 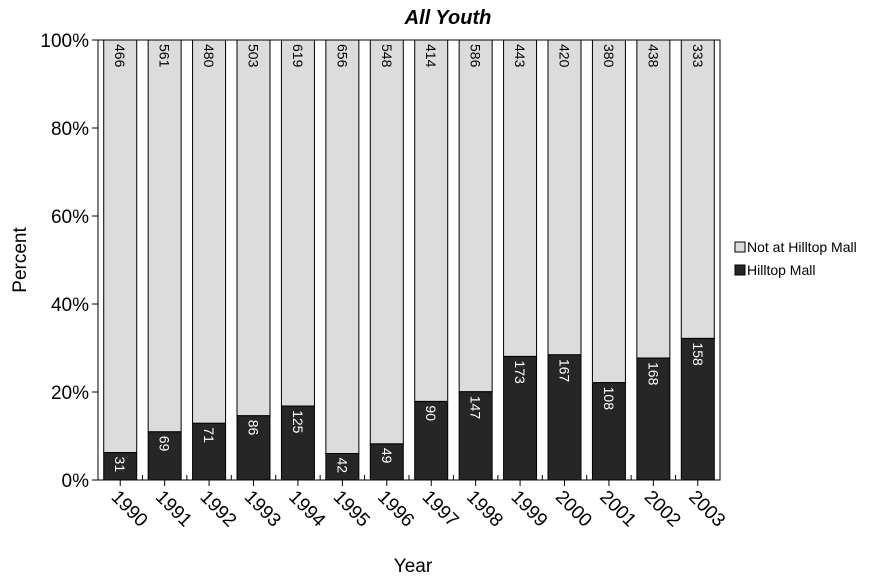 What do you see at coordinates (76, 481) in the screenshot?
I see `y-tick-label: 0%` at bounding box center [76, 481].